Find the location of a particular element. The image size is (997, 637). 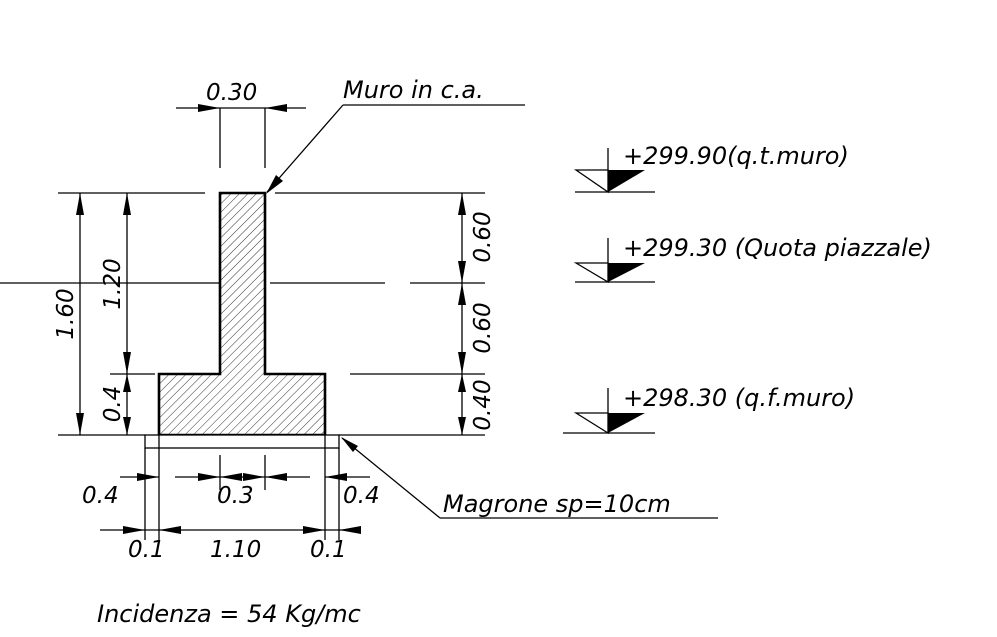

dim-bottom-lower-chain: 0.1 1.10 0.1 is located at coordinates (230, 544).